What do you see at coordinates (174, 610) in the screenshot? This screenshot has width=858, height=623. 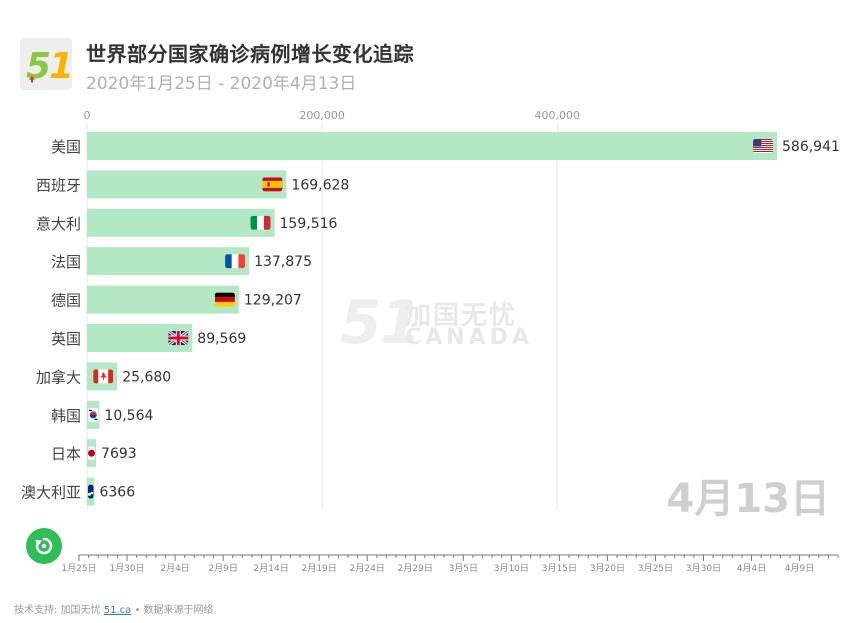 I see `footer-suffix: • 数据来源于网络` at bounding box center [174, 610].